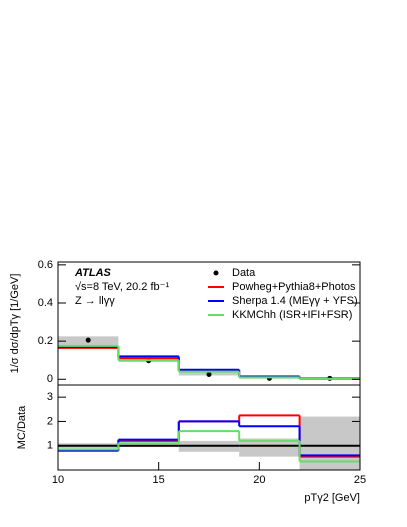  Describe the element at coordinates (58, 480) in the screenshot. I see `x-tick-label: 10` at that location.